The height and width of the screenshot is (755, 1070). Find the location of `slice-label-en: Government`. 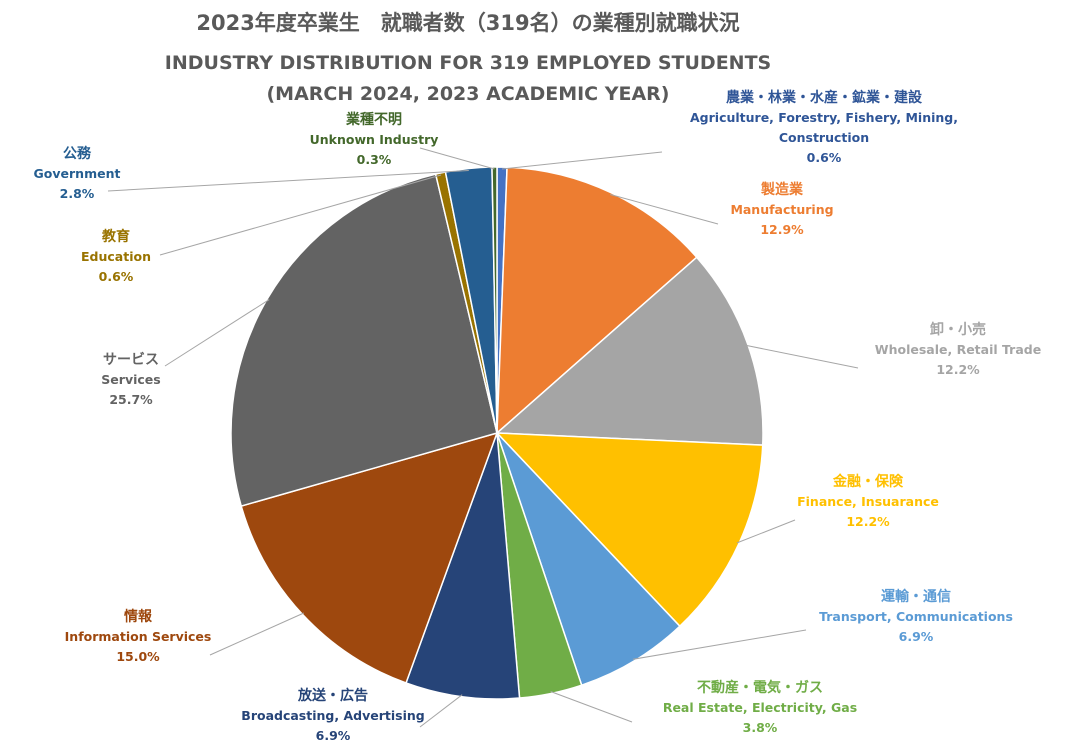

slice-label-en: Government is located at coordinates (77, 173).